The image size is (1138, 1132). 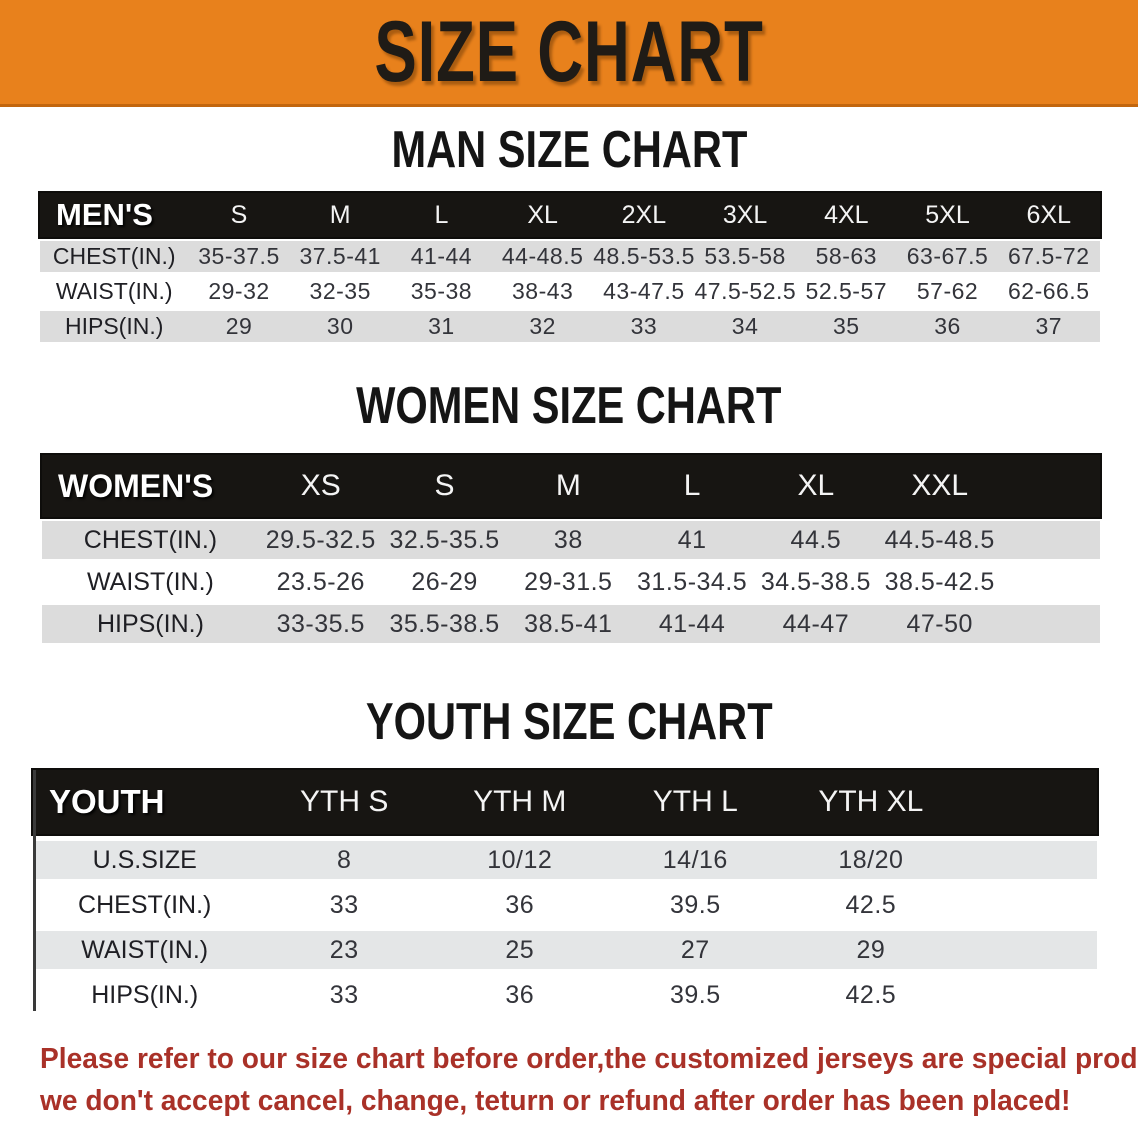 What do you see at coordinates (320, 539) in the screenshot?
I see `size-cell: 29.5-32.5` at bounding box center [320, 539].